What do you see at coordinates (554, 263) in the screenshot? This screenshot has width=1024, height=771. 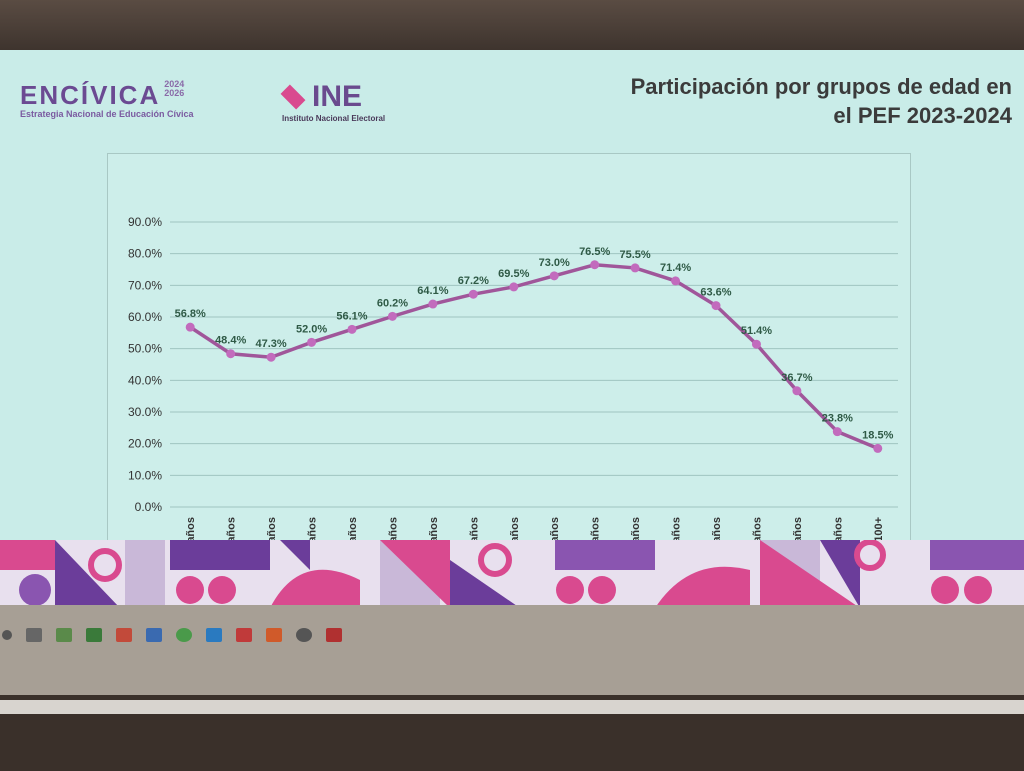 I see `data-label: 73.0%` at bounding box center [554, 263].